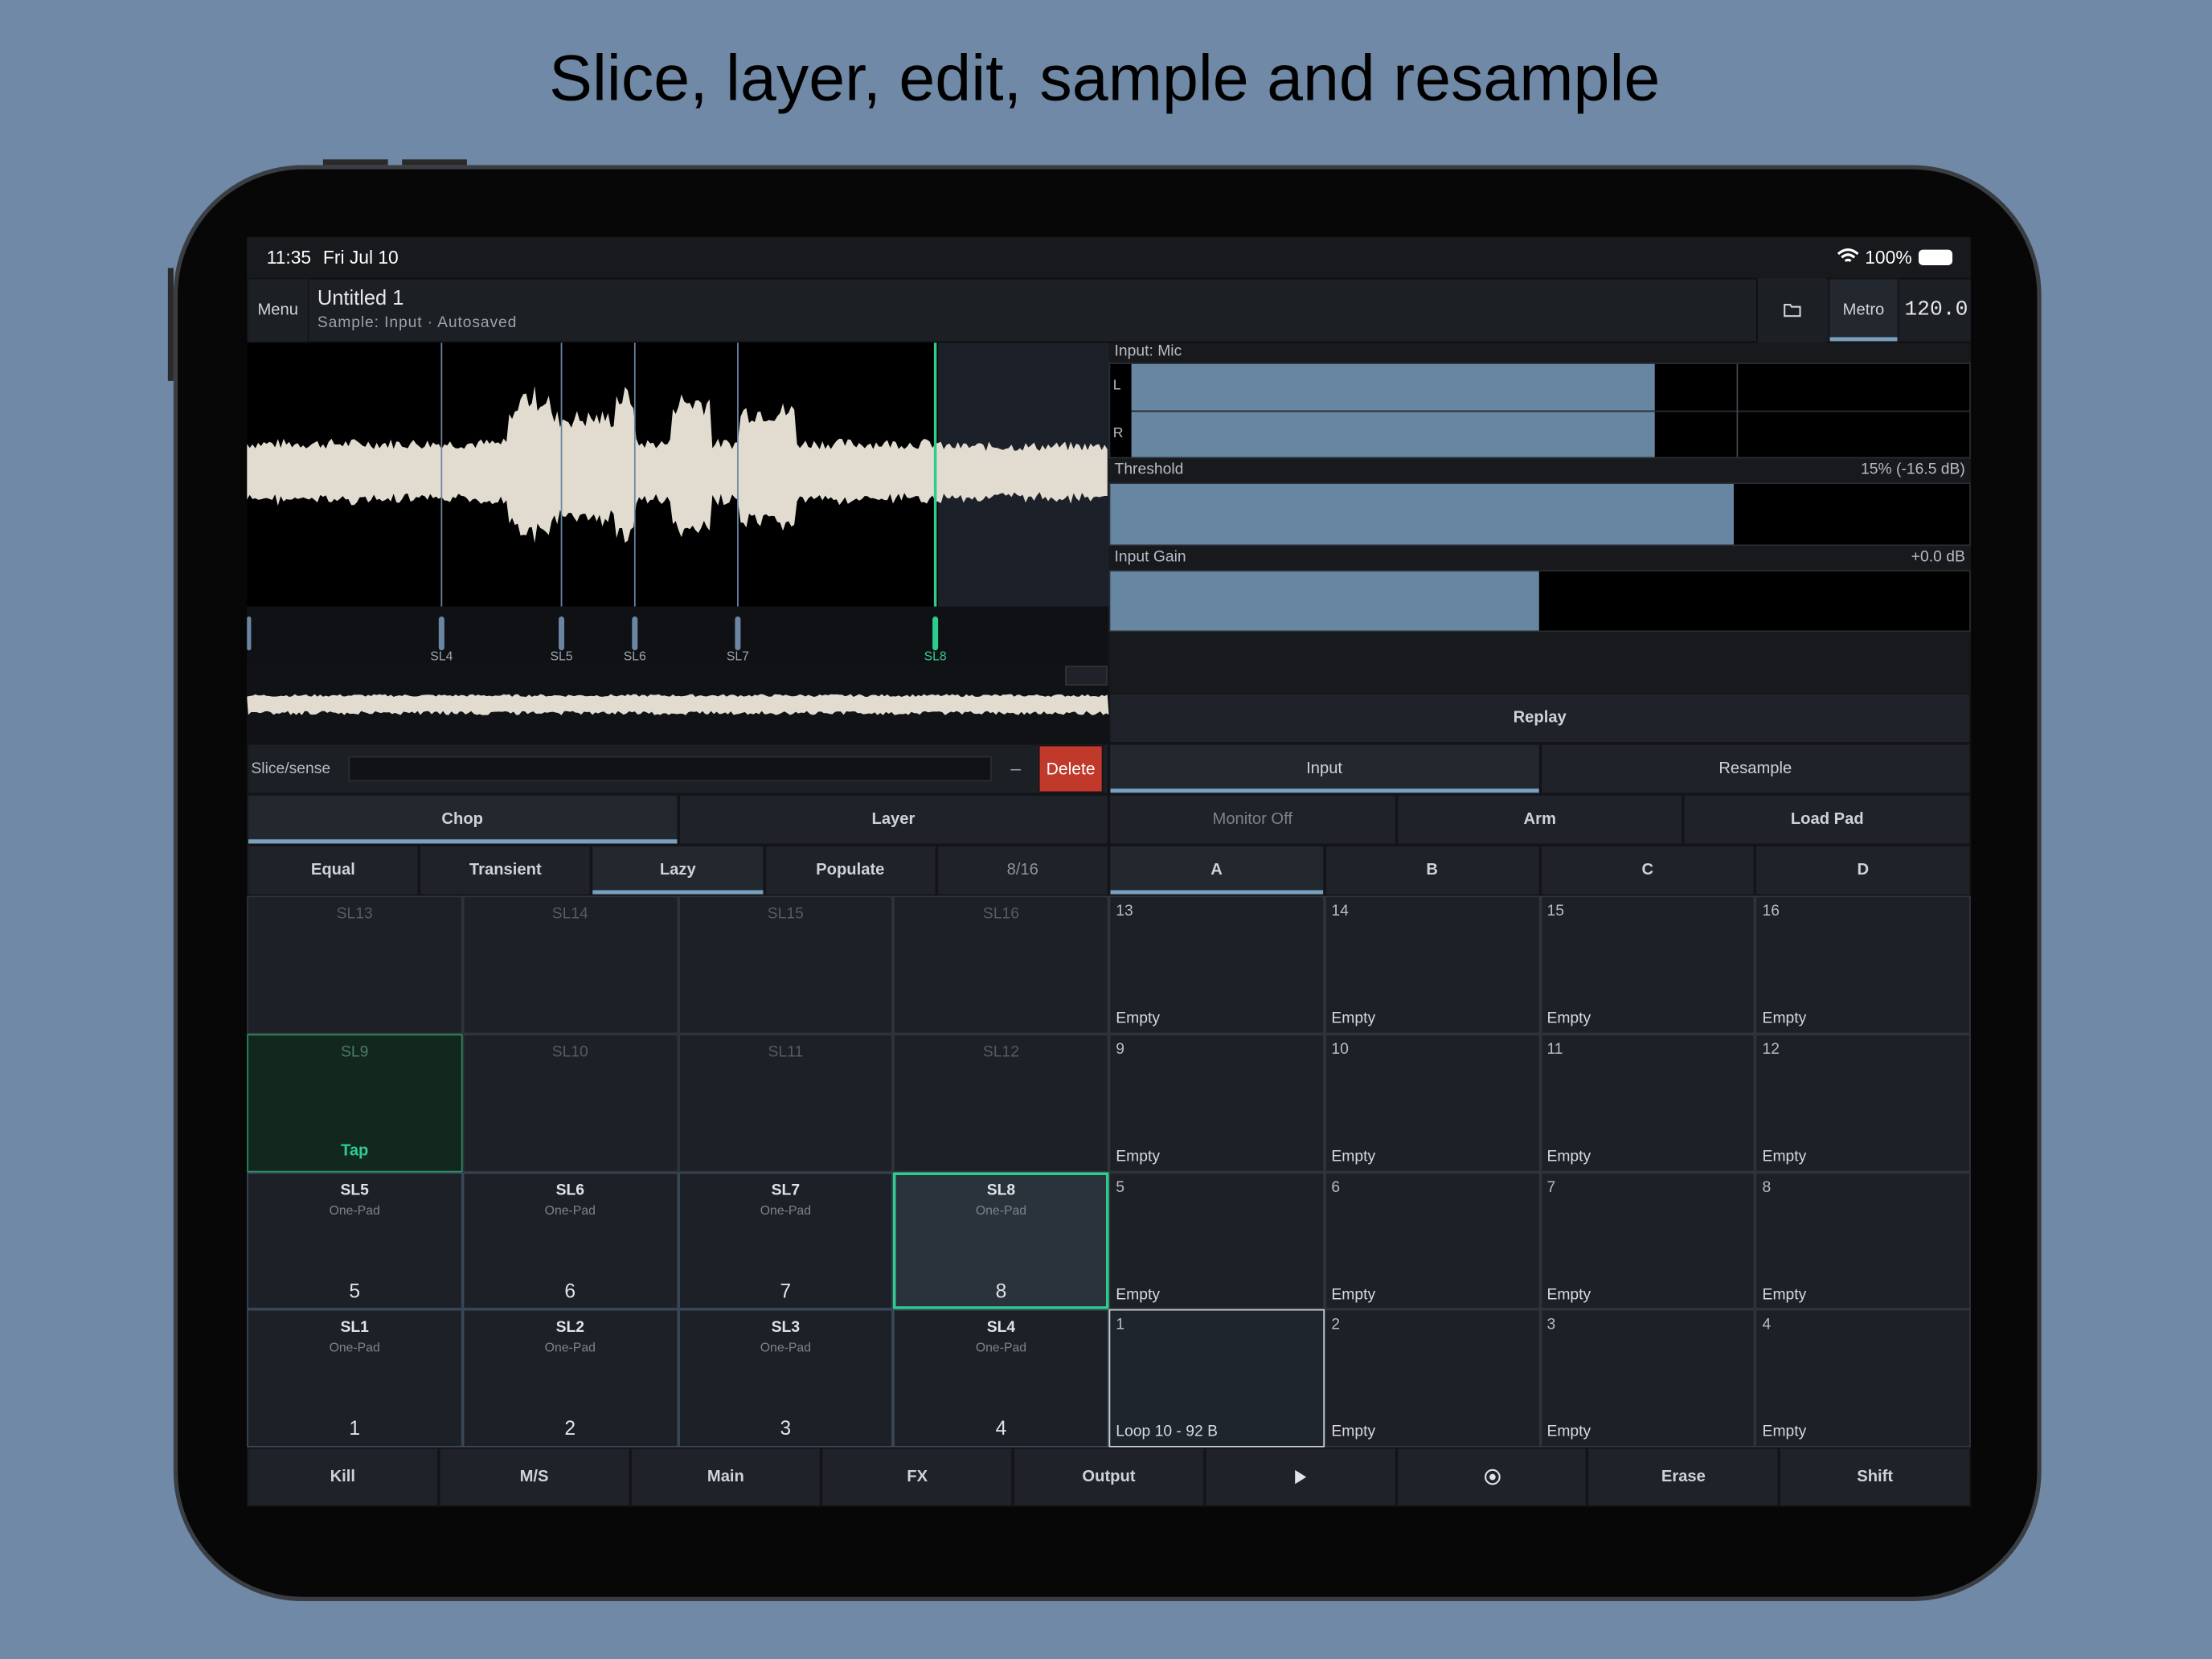 The height and width of the screenshot is (1659, 2212). Describe the element at coordinates (360, 299) in the screenshot. I see `project-name: Untitled 1` at that location.